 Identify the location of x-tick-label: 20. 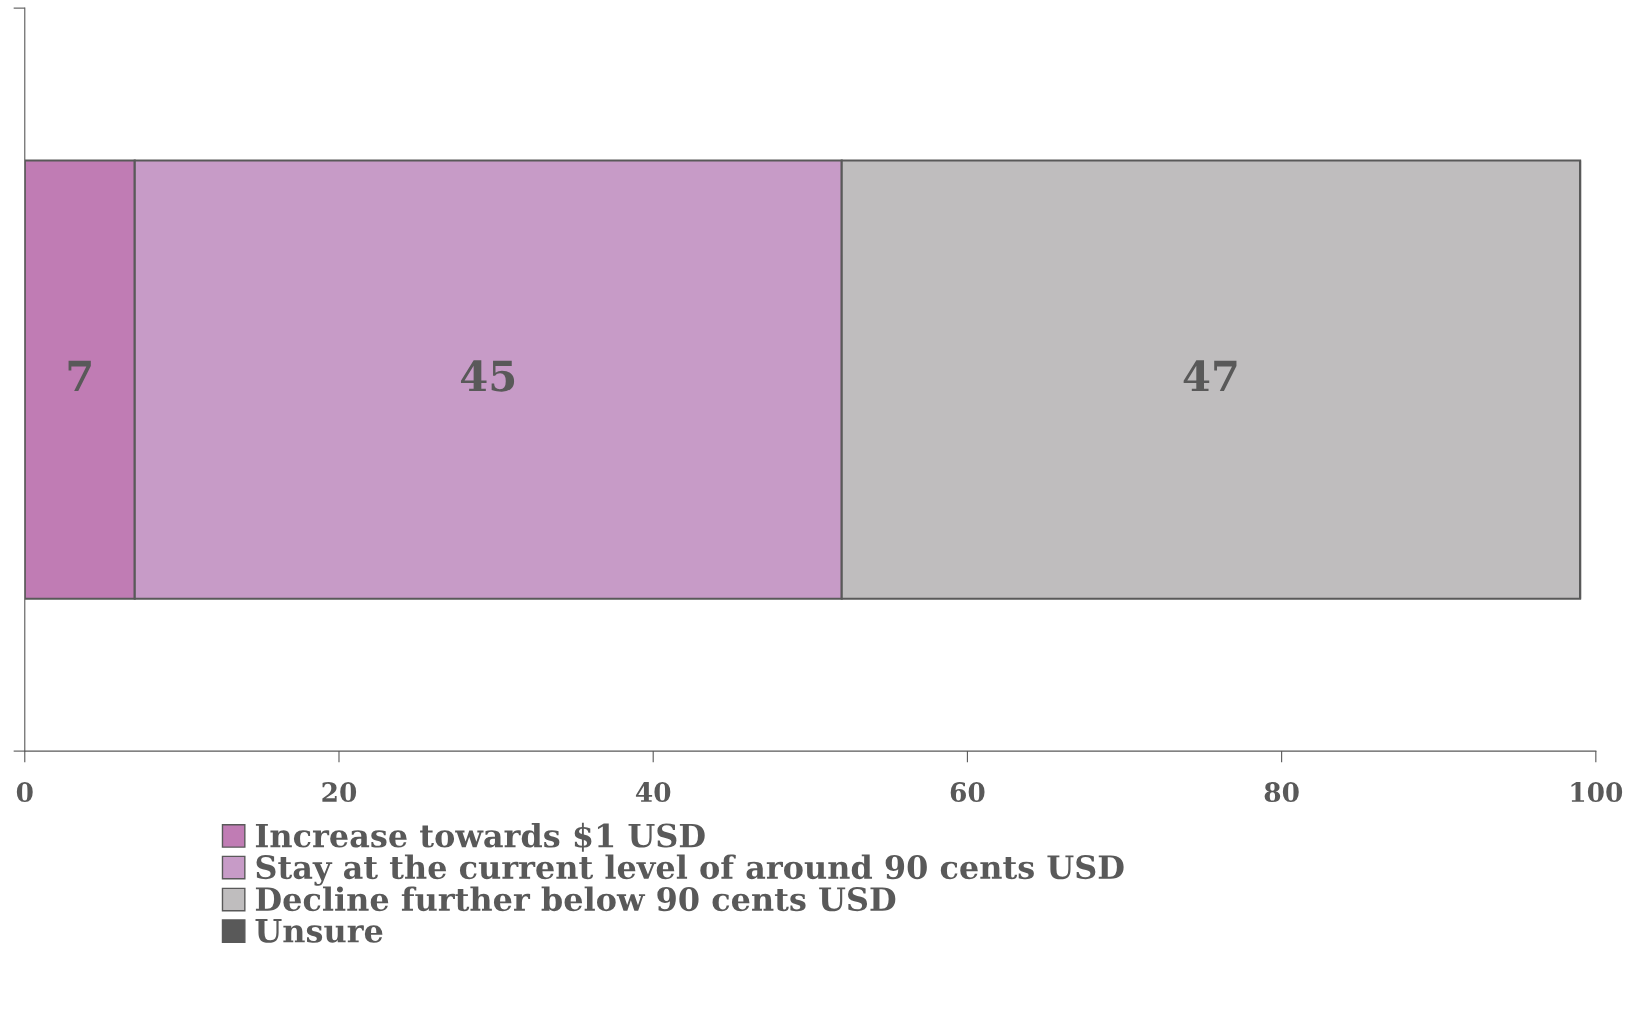
(339, 792).